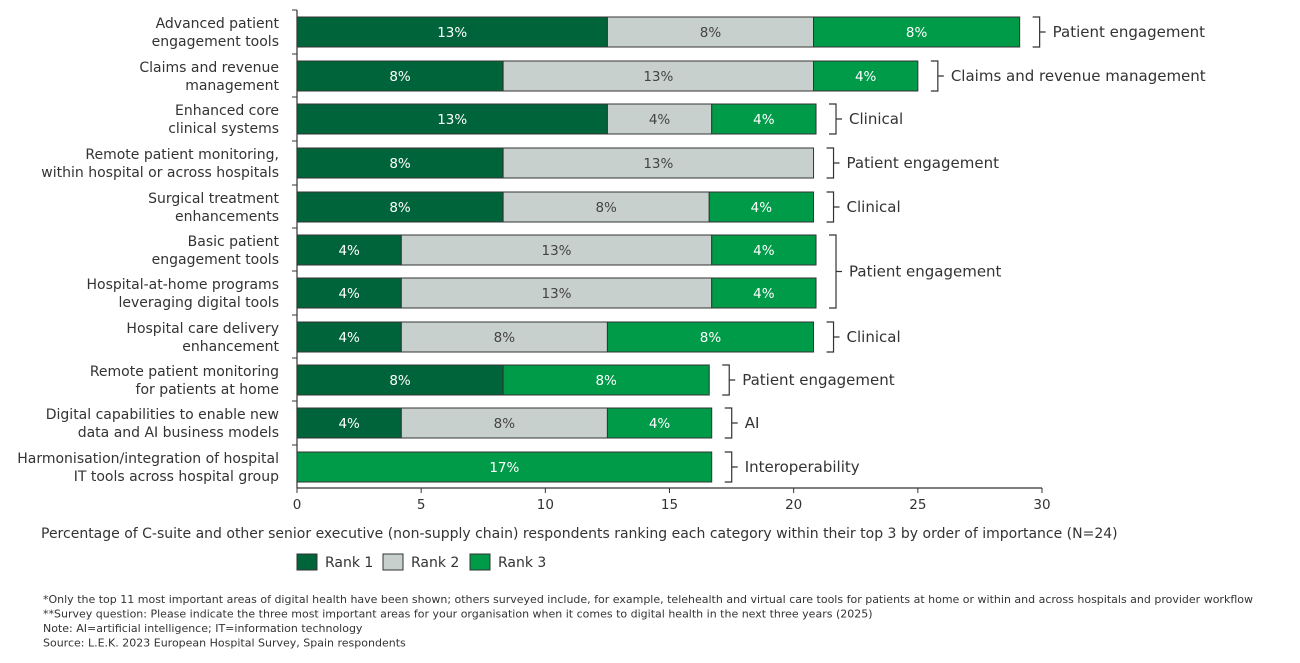 The width and height of the screenshot is (1300, 663). I want to click on x-tick-label: 30, so click(1041, 505).